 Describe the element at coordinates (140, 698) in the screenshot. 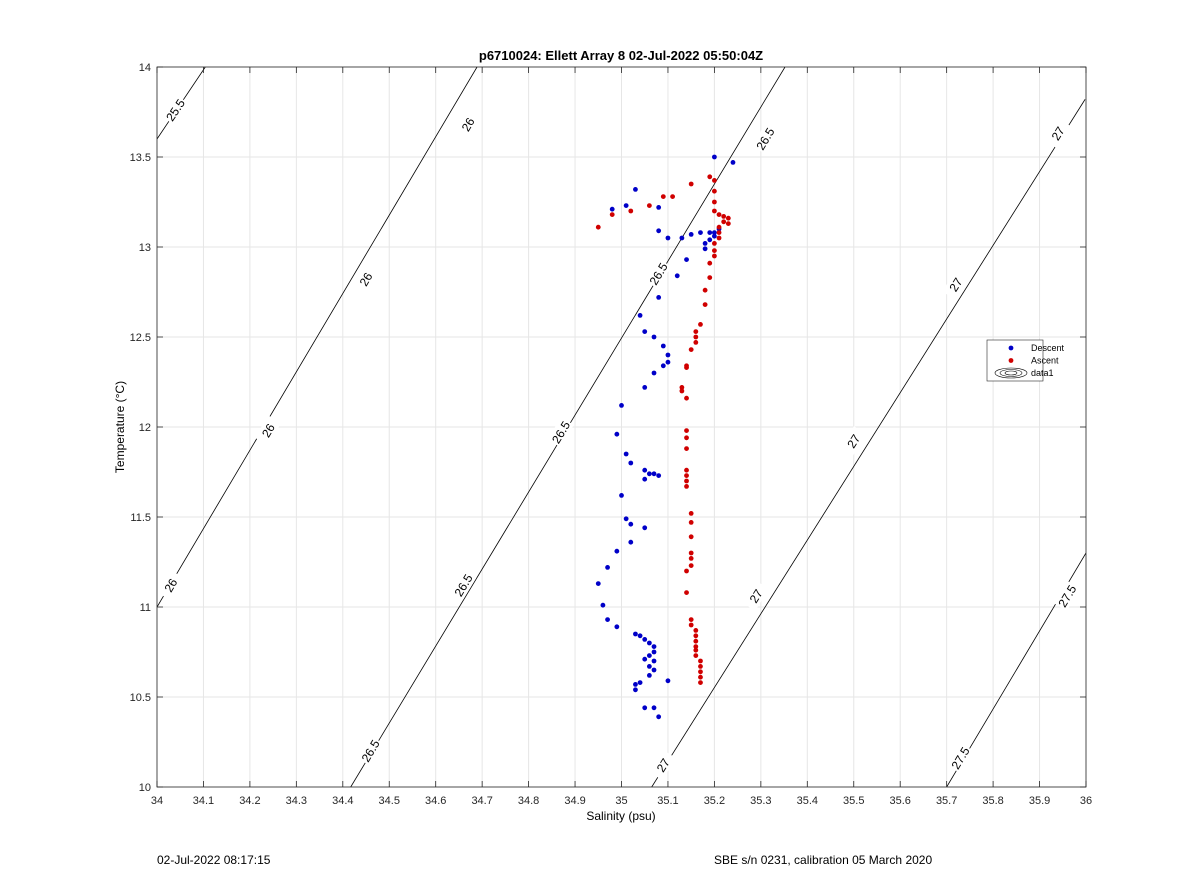

I see `y-tick-label: 10.5` at that location.